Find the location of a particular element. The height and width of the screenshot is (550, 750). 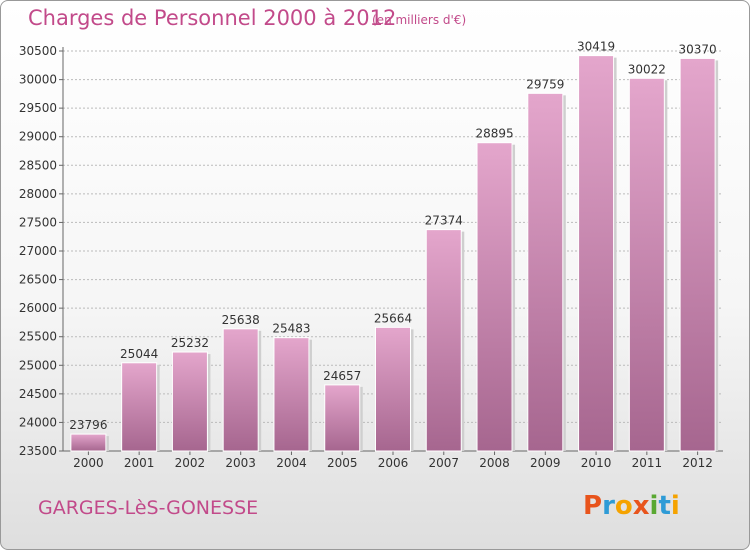

y-tick-label: 28500 is located at coordinates (38, 165).